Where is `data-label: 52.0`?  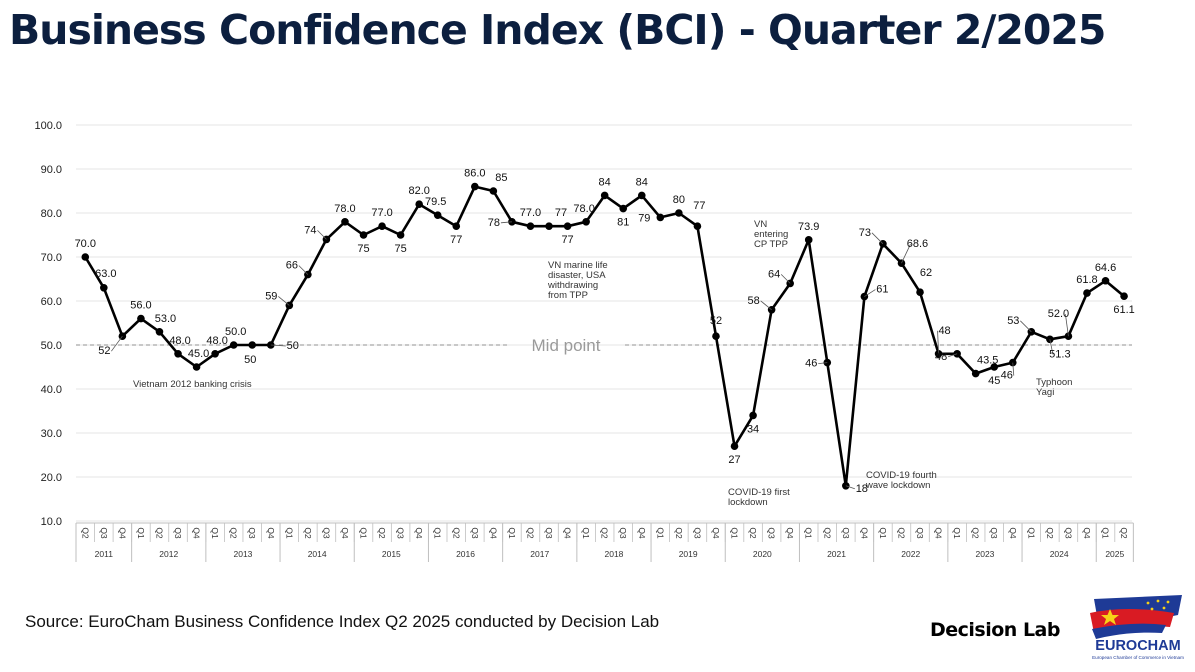 data-label: 52.0 is located at coordinates (1058, 314).